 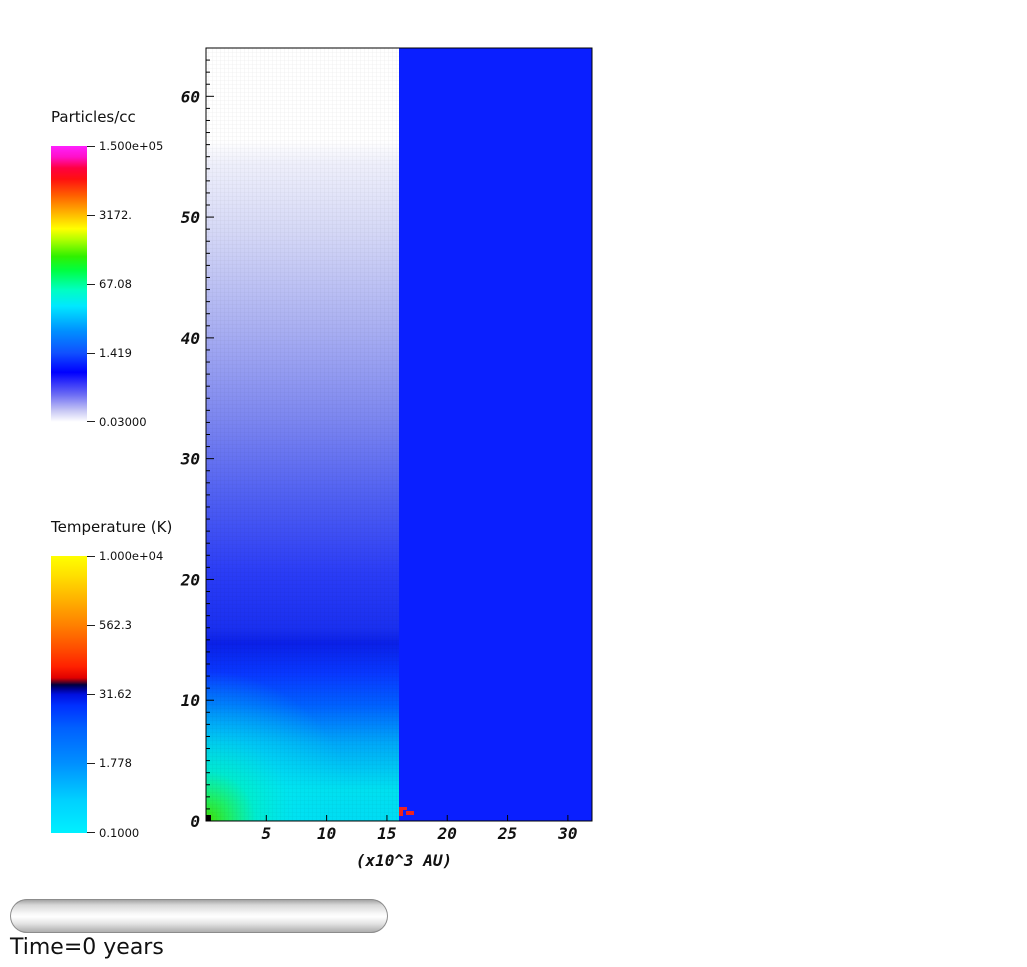 What do you see at coordinates (410, 813) in the screenshot?
I see `core-marker-right-c` at bounding box center [410, 813].